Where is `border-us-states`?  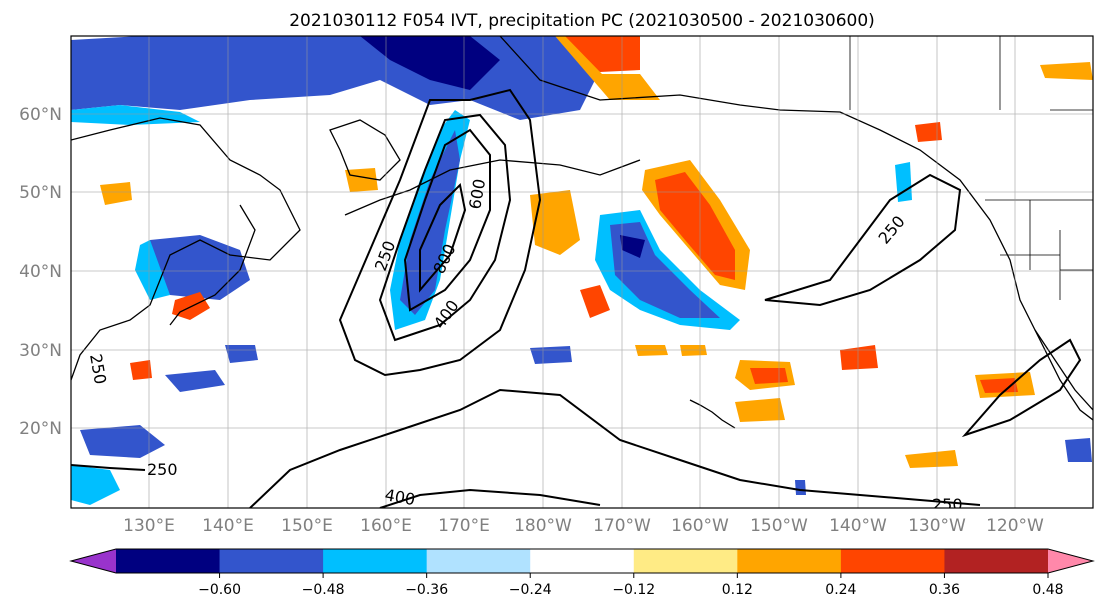 border-us-states is located at coordinates (1046, 250).